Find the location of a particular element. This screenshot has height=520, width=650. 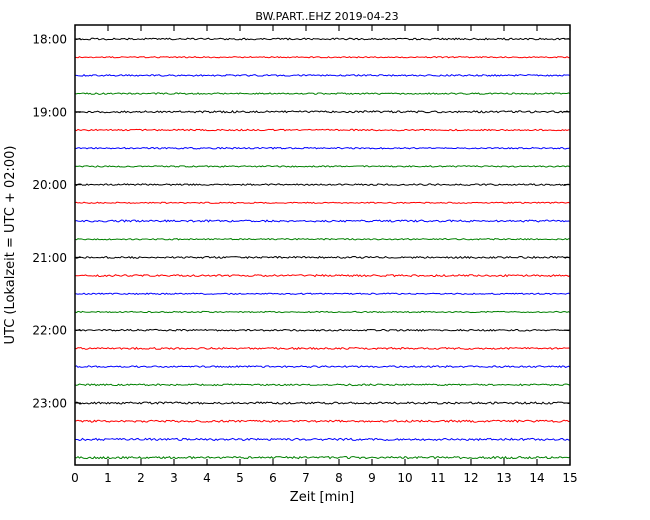

y-tick-labels-group: 18:00 19:00 20:00 21:00 22:00 23:00 is located at coordinates (49, 222).